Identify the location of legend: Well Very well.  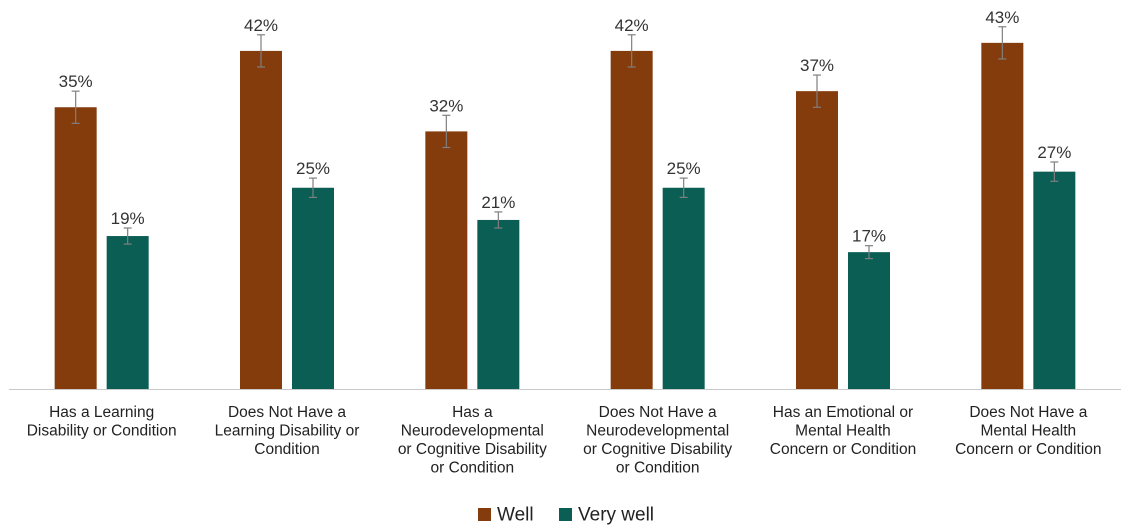
(566, 515).